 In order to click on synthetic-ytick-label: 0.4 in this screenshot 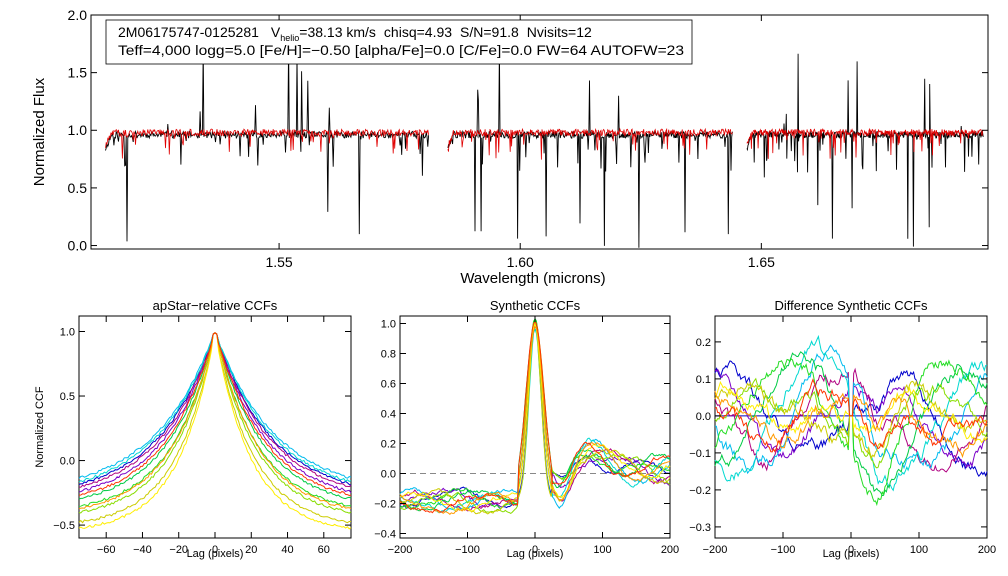, I will do `click(388, 414)`.